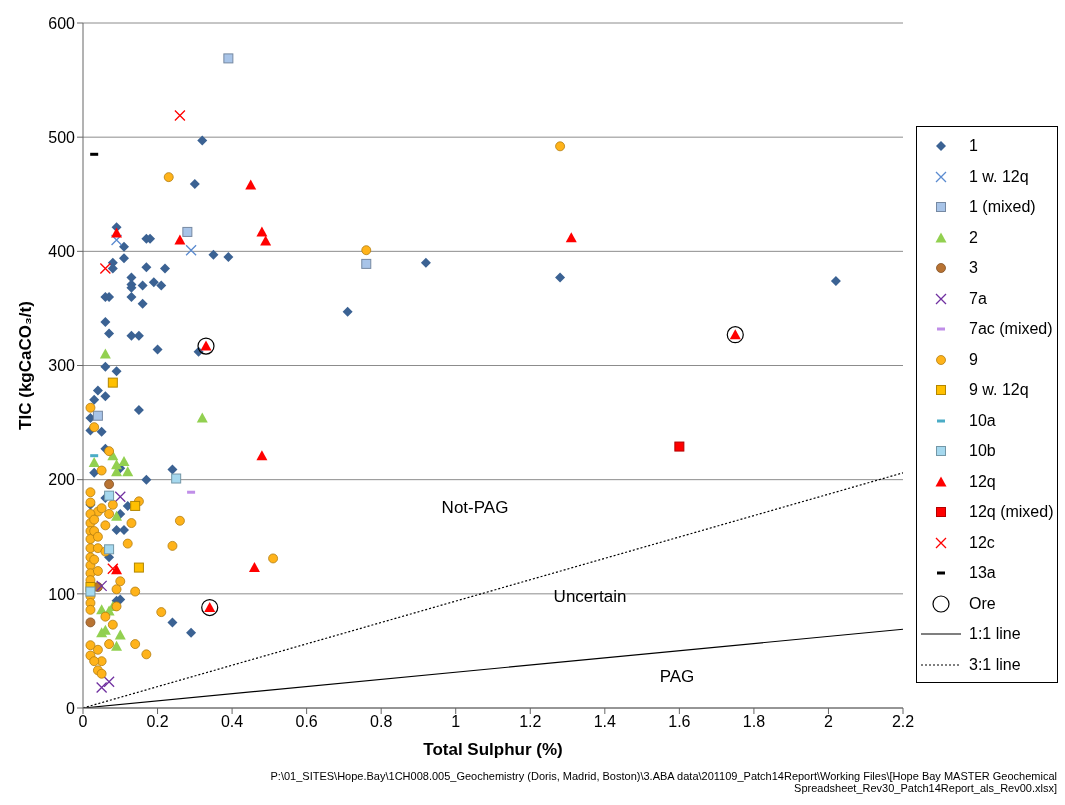 Image resolution: width=1065 pixels, height=805 pixels. What do you see at coordinates (1011, 329) in the screenshot?
I see `legend-label: 7ac (mixed)` at bounding box center [1011, 329].